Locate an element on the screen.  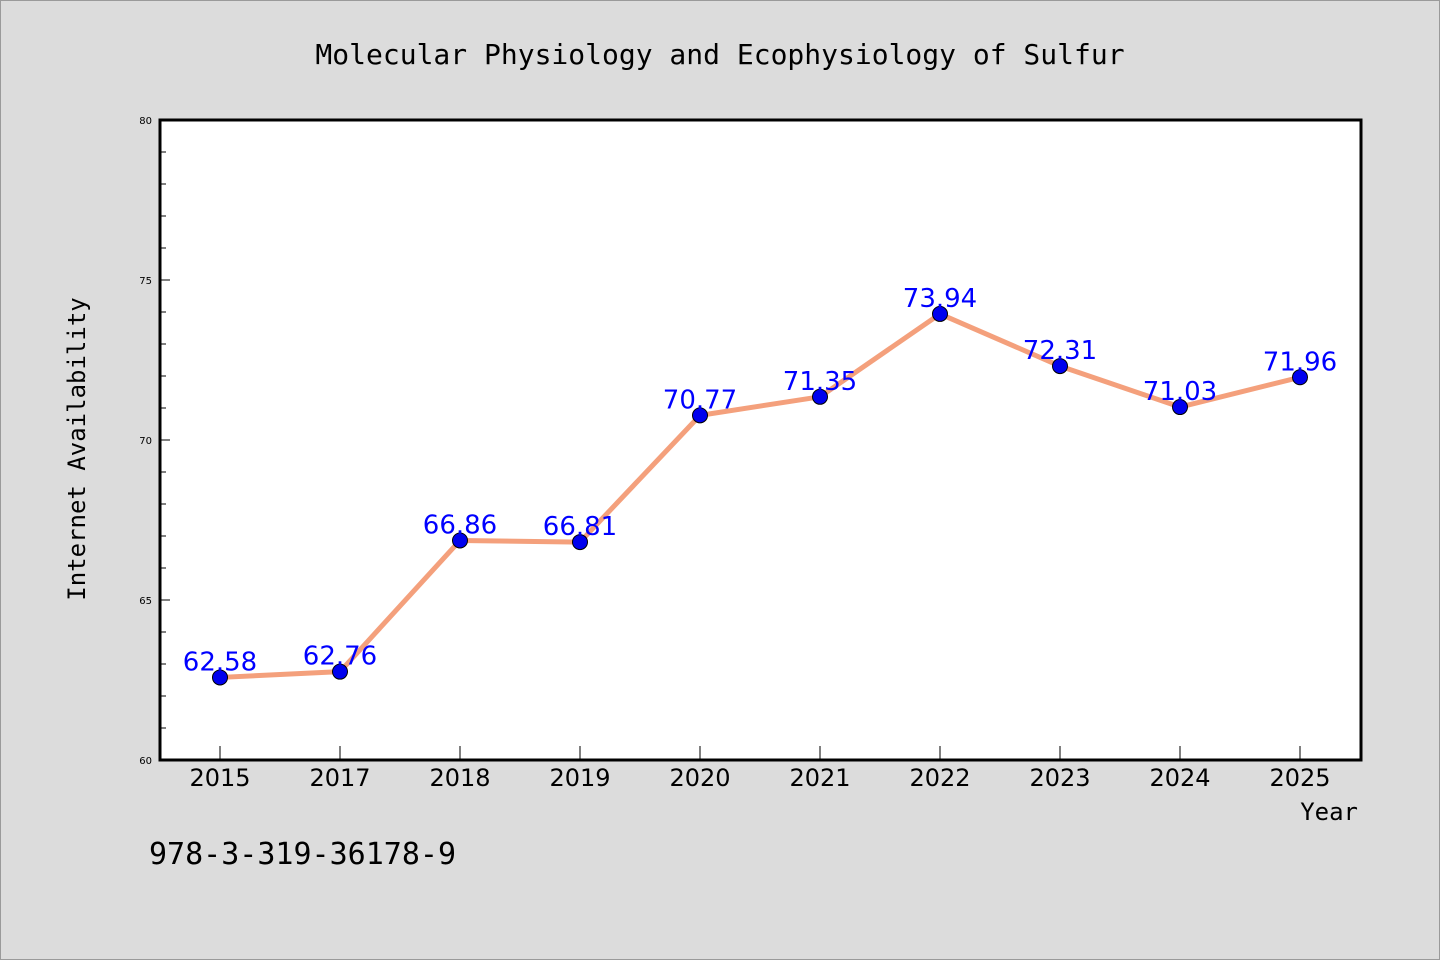
y-axis-ticks: 60 65 70 75 80 is located at coordinates (154, 441).